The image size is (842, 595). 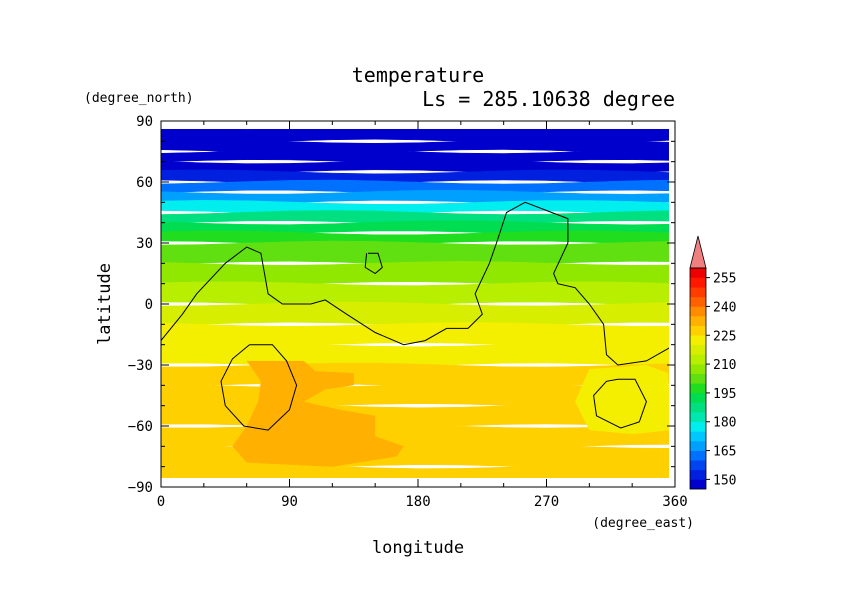 What do you see at coordinates (149, 305) in the screenshot?
I see `y-tick-label: 0` at bounding box center [149, 305].